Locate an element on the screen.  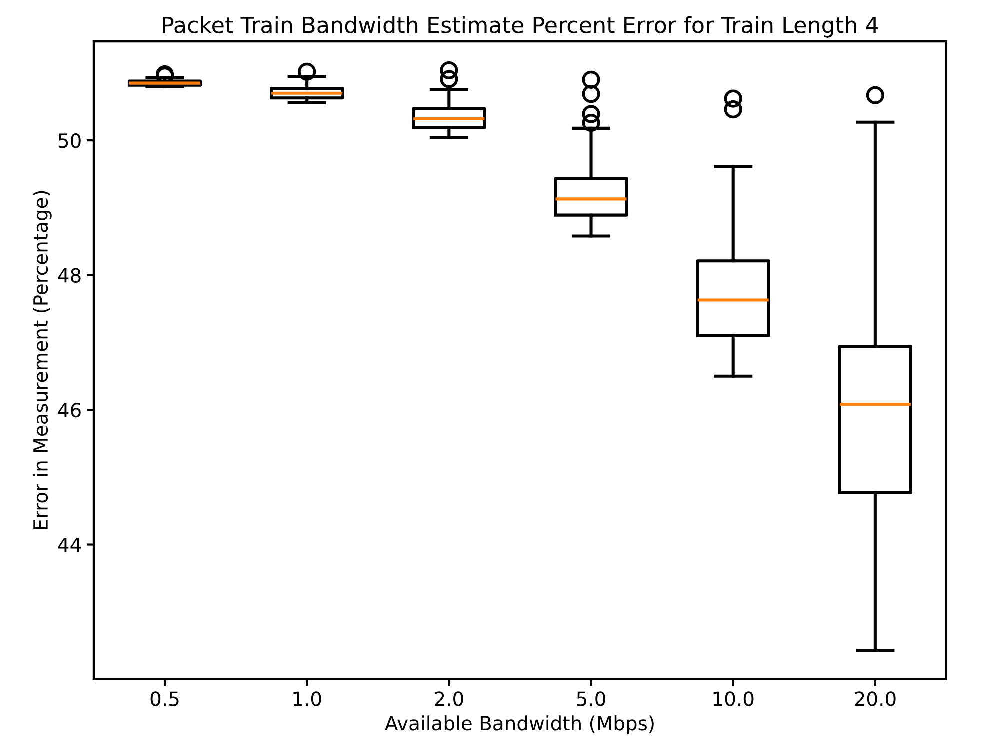
y-axis-title: Error in Measurement (Percentage) is located at coordinates (42, 360).